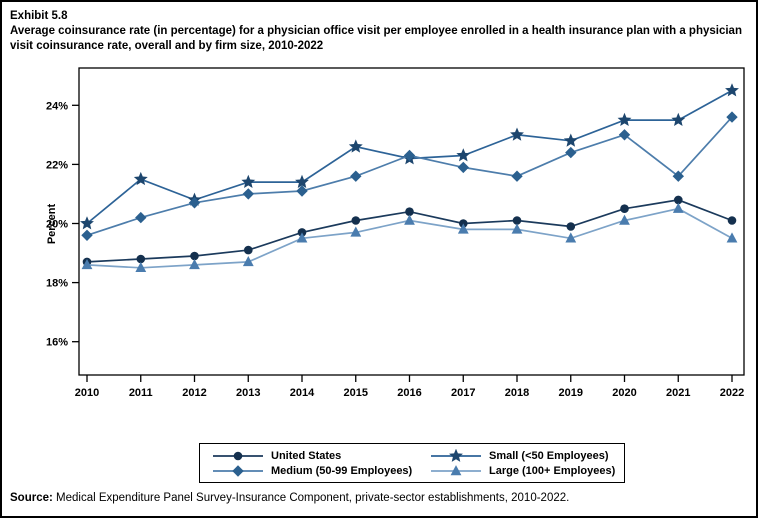 The image size is (758, 518). Describe the element at coordinates (678, 393) in the screenshot. I see `x-tick-label: 2021` at that location.